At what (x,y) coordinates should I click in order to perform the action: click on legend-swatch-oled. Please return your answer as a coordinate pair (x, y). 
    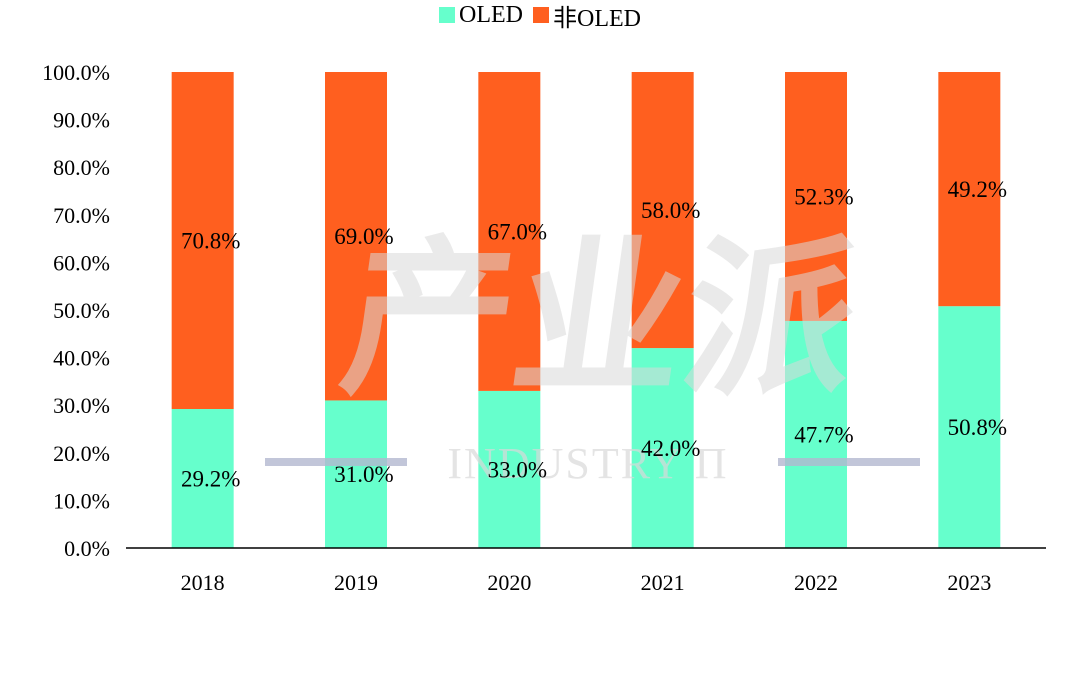
    Looking at the image, I should click on (447, 15).